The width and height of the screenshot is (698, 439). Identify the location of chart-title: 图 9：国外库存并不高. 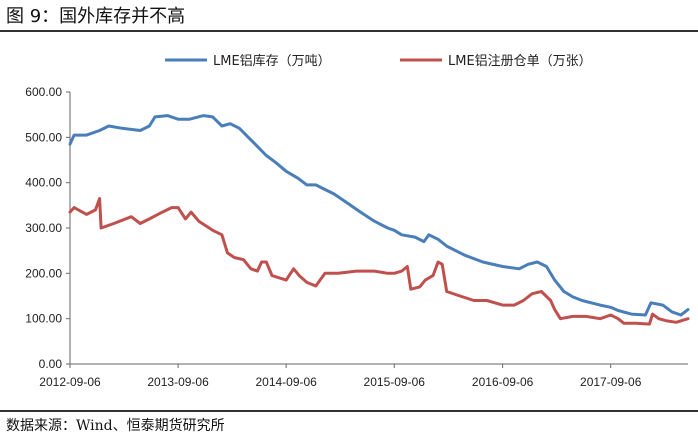
(96, 16).